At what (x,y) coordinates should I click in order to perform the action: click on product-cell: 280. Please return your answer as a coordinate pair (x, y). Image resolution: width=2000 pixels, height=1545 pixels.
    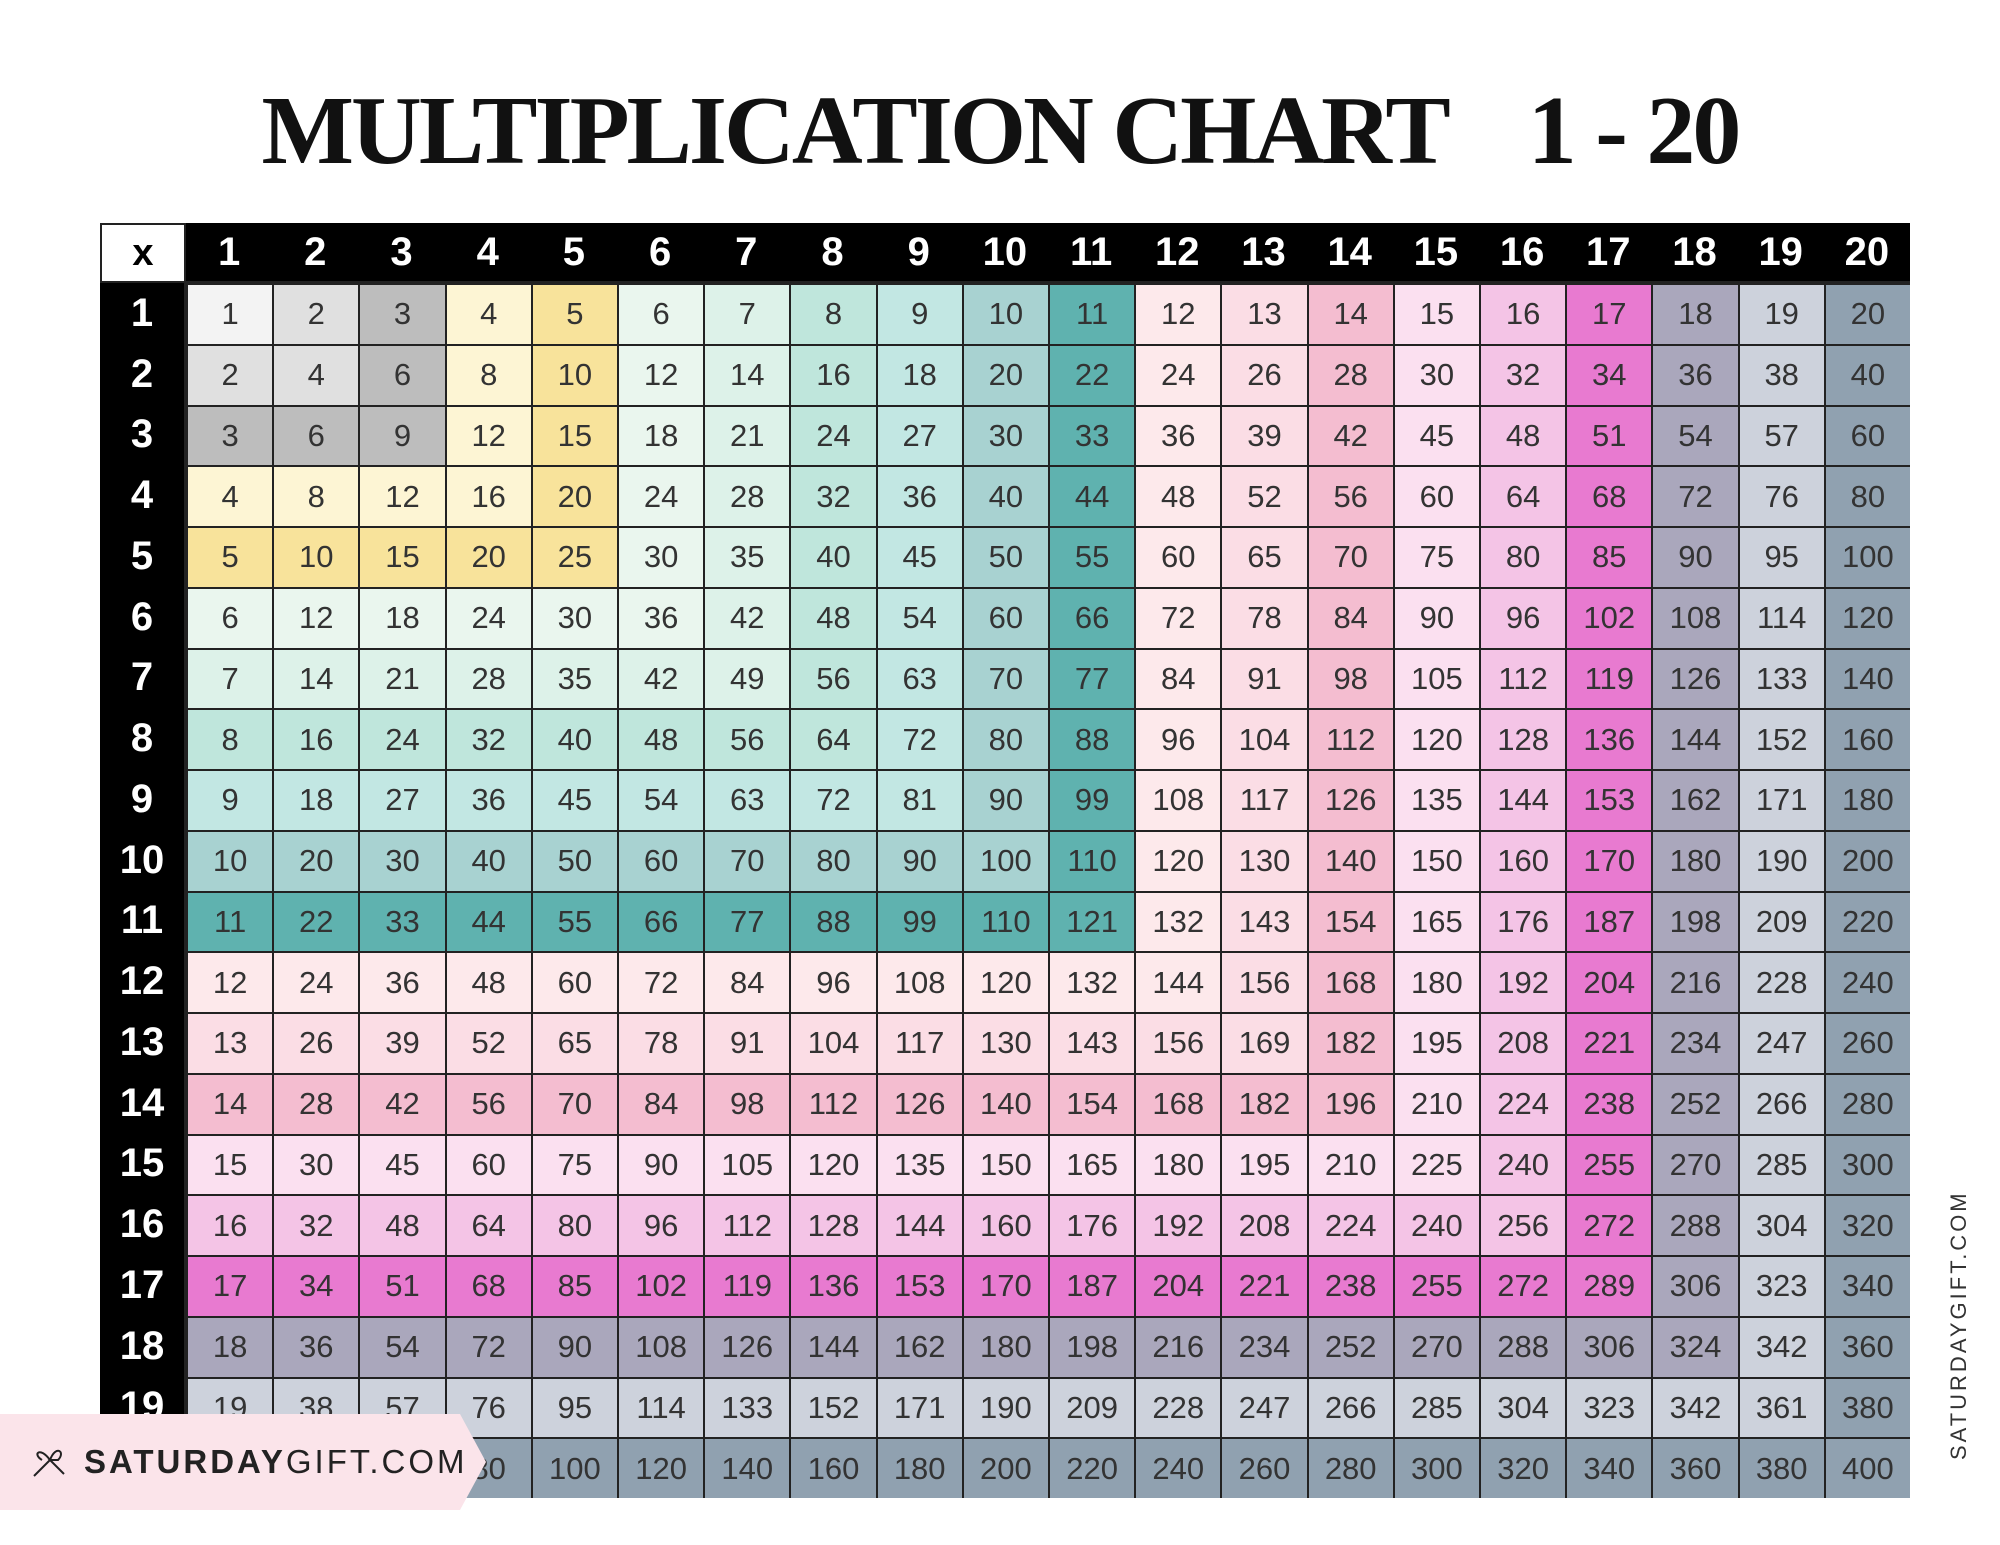
    Looking at the image, I should click on (1350, 1468).